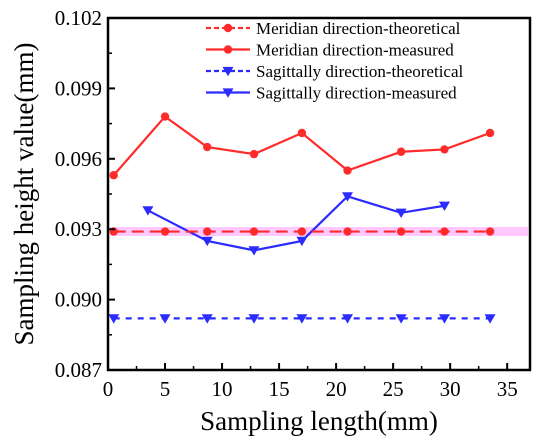 This screenshot has height=448, width=550. I want to click on y-tick-label: 0.087, so click(78, 370).